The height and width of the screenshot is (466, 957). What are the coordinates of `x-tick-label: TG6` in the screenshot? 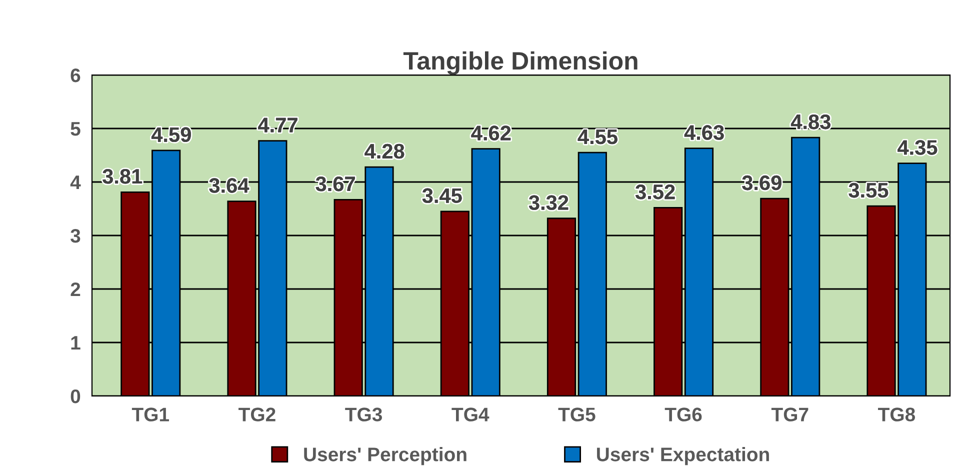 It's located at (683, 415).